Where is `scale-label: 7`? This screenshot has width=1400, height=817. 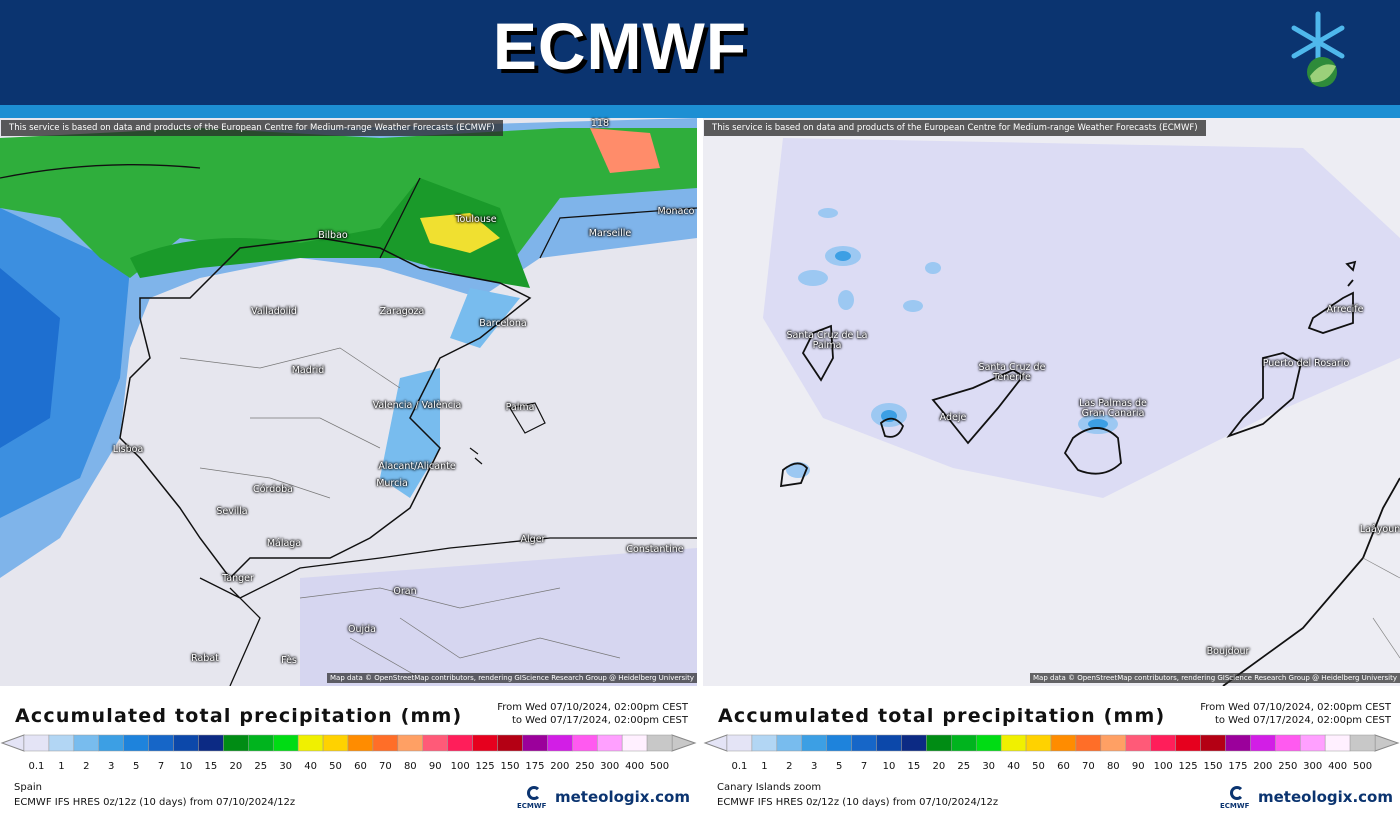 scale-label: 7 is located at coordinates (161, 766).